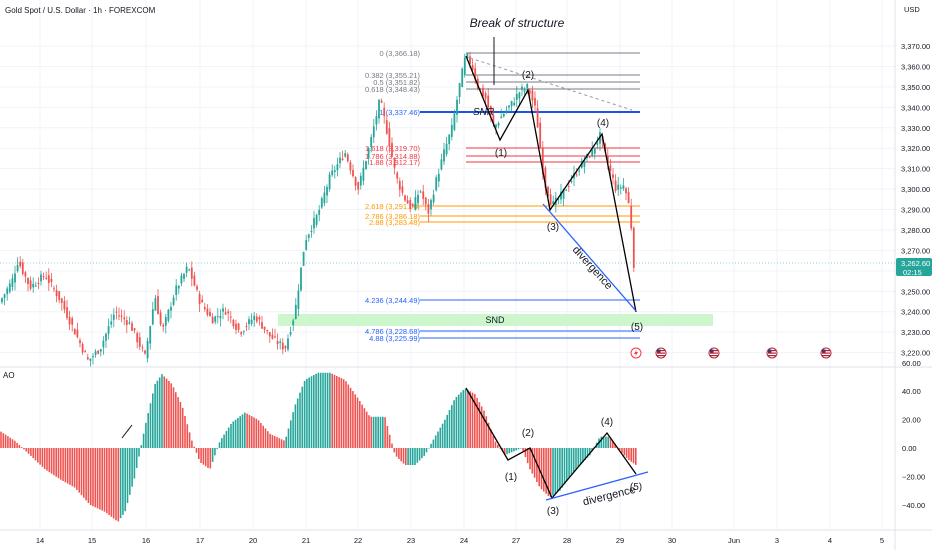  What do you see at coordinates (393, 89) in the screenshot?
I see `fib-level-label: 0.618 (3,348.43)` at bounding box center [393, 89].